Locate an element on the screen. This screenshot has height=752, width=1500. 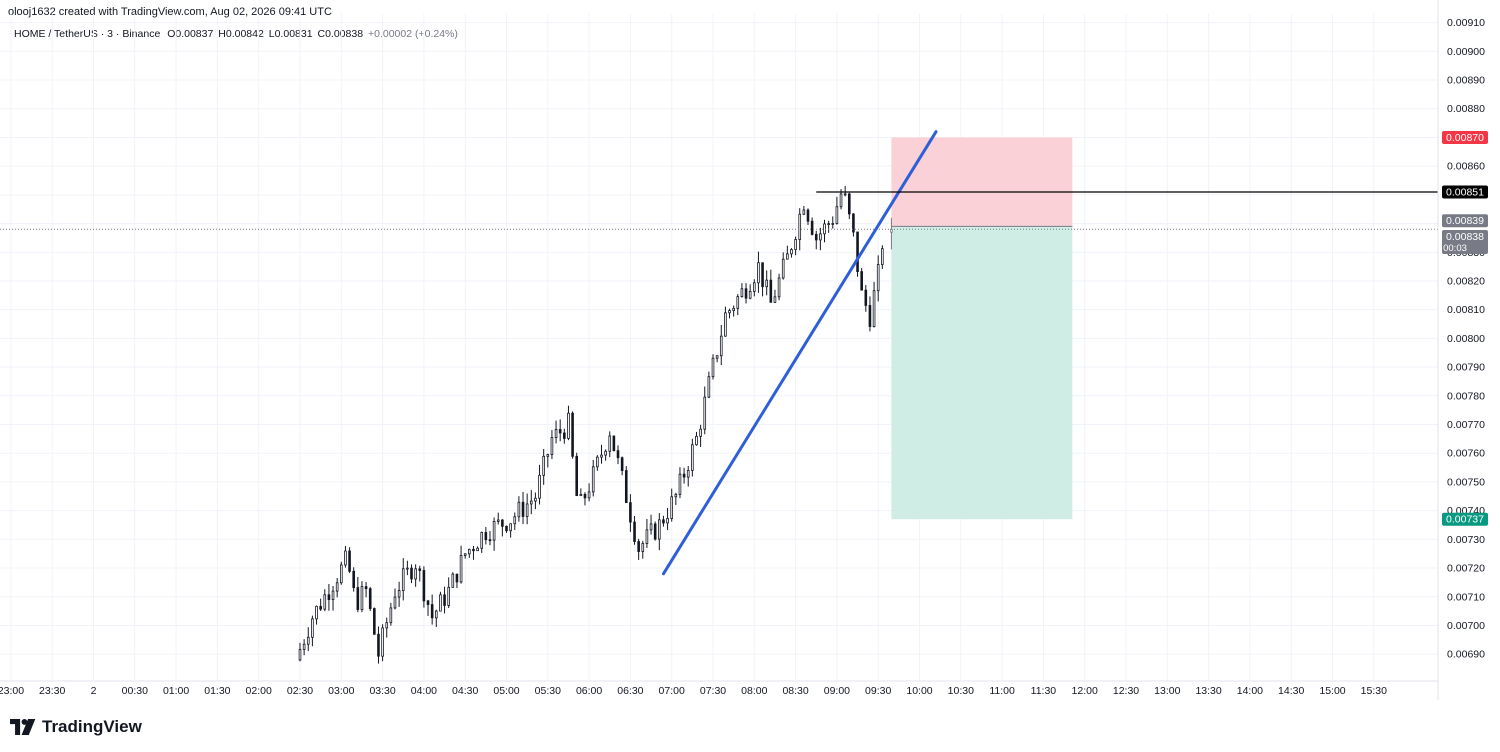
x-tick-label: 04:30 is located at coordinates (465, 691).